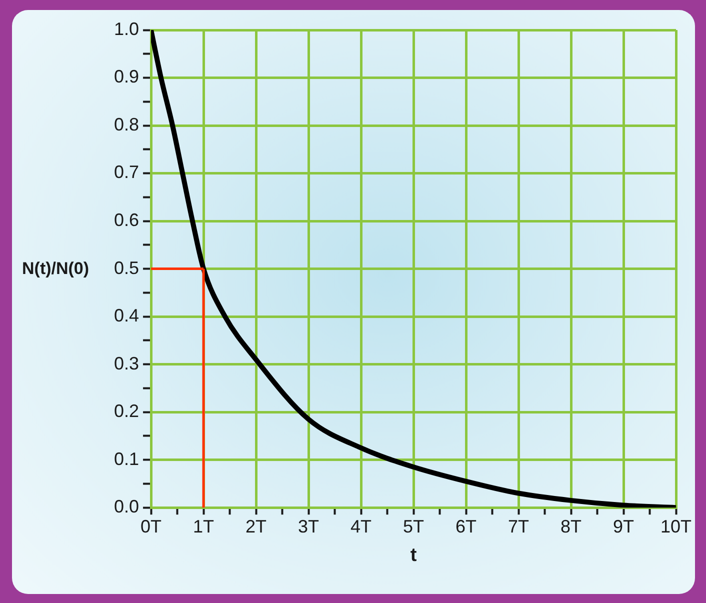 The width and height of the screenshot is (706, 603). What do you see at coordinates (127, 363) in the screenshot?
I see `y-tick-label: 0.3` at bounding box center [127, 363].